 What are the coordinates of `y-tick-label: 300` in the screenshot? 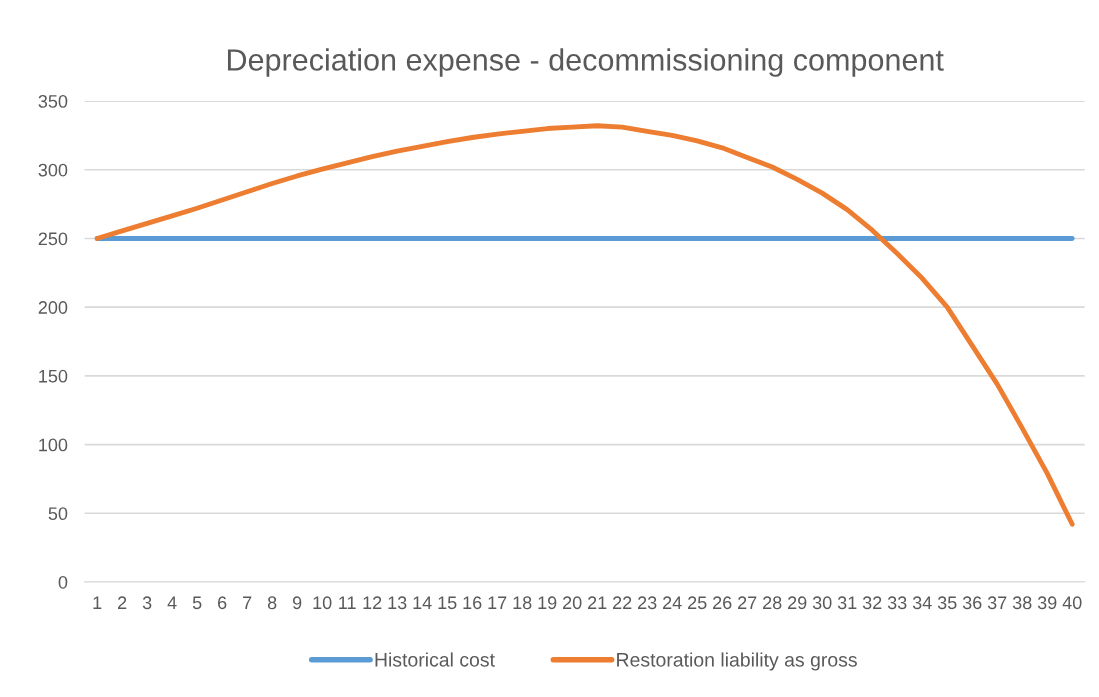 It's located at (53, 170).